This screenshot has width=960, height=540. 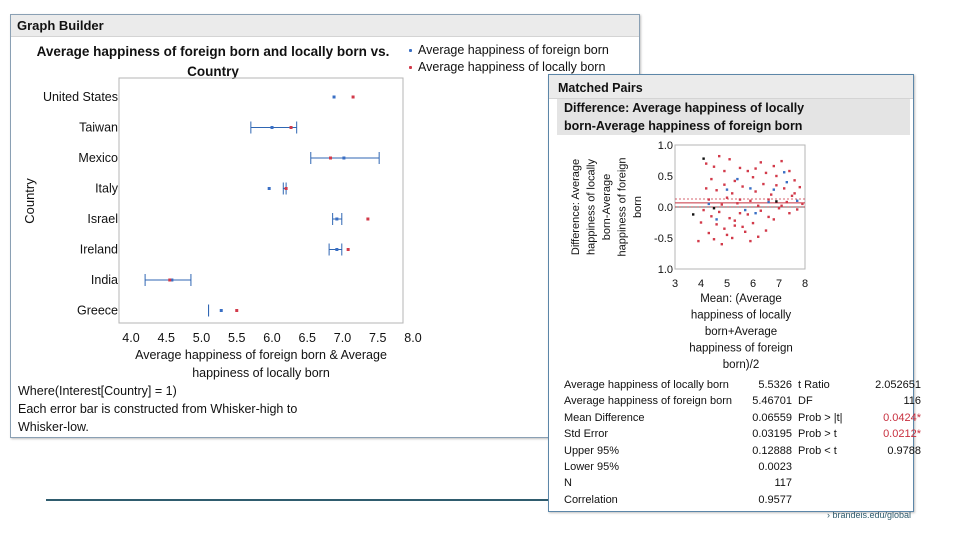 I want to click on legend-item-foreign: Average happiness of foreign born, so click(x=509, y=50).